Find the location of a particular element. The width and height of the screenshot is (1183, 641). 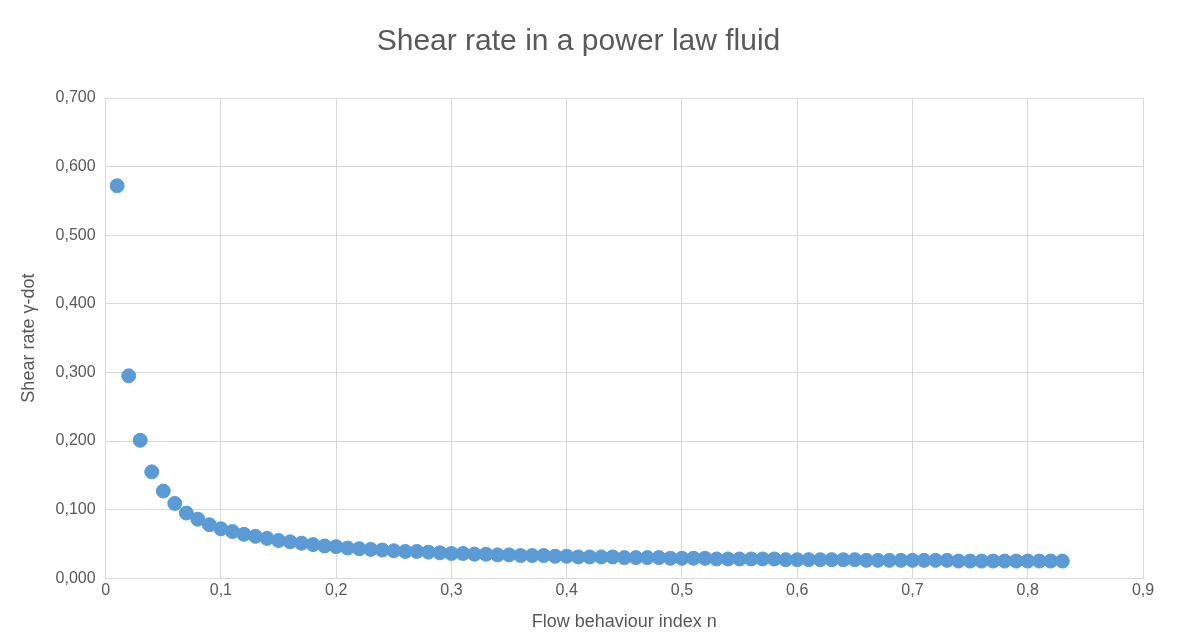

x-tick-label: 0,5 is located at coordinates (682, 590).